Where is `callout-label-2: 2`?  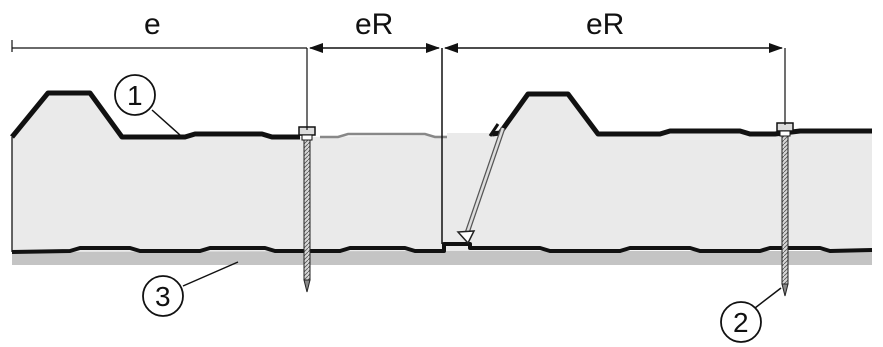 callout-label-2: 2 is located at coordinates (741, 322).